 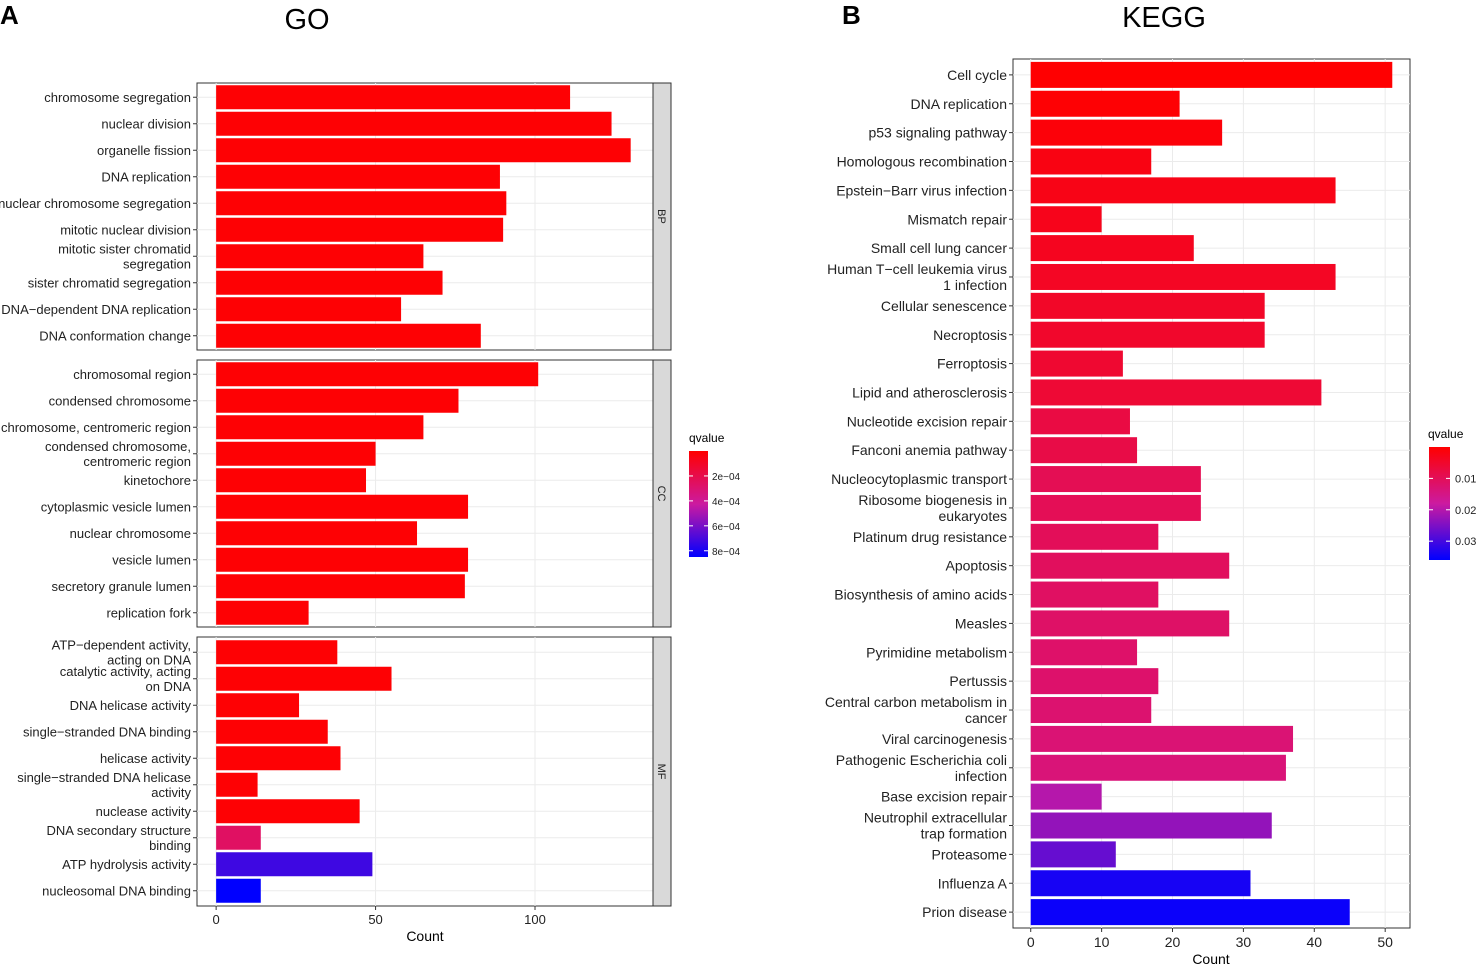 What do you see at coordinates (1465, 479) in the screenshot?
I see `legend-tick-label: 0.01` at bounding box center [1465, 479].